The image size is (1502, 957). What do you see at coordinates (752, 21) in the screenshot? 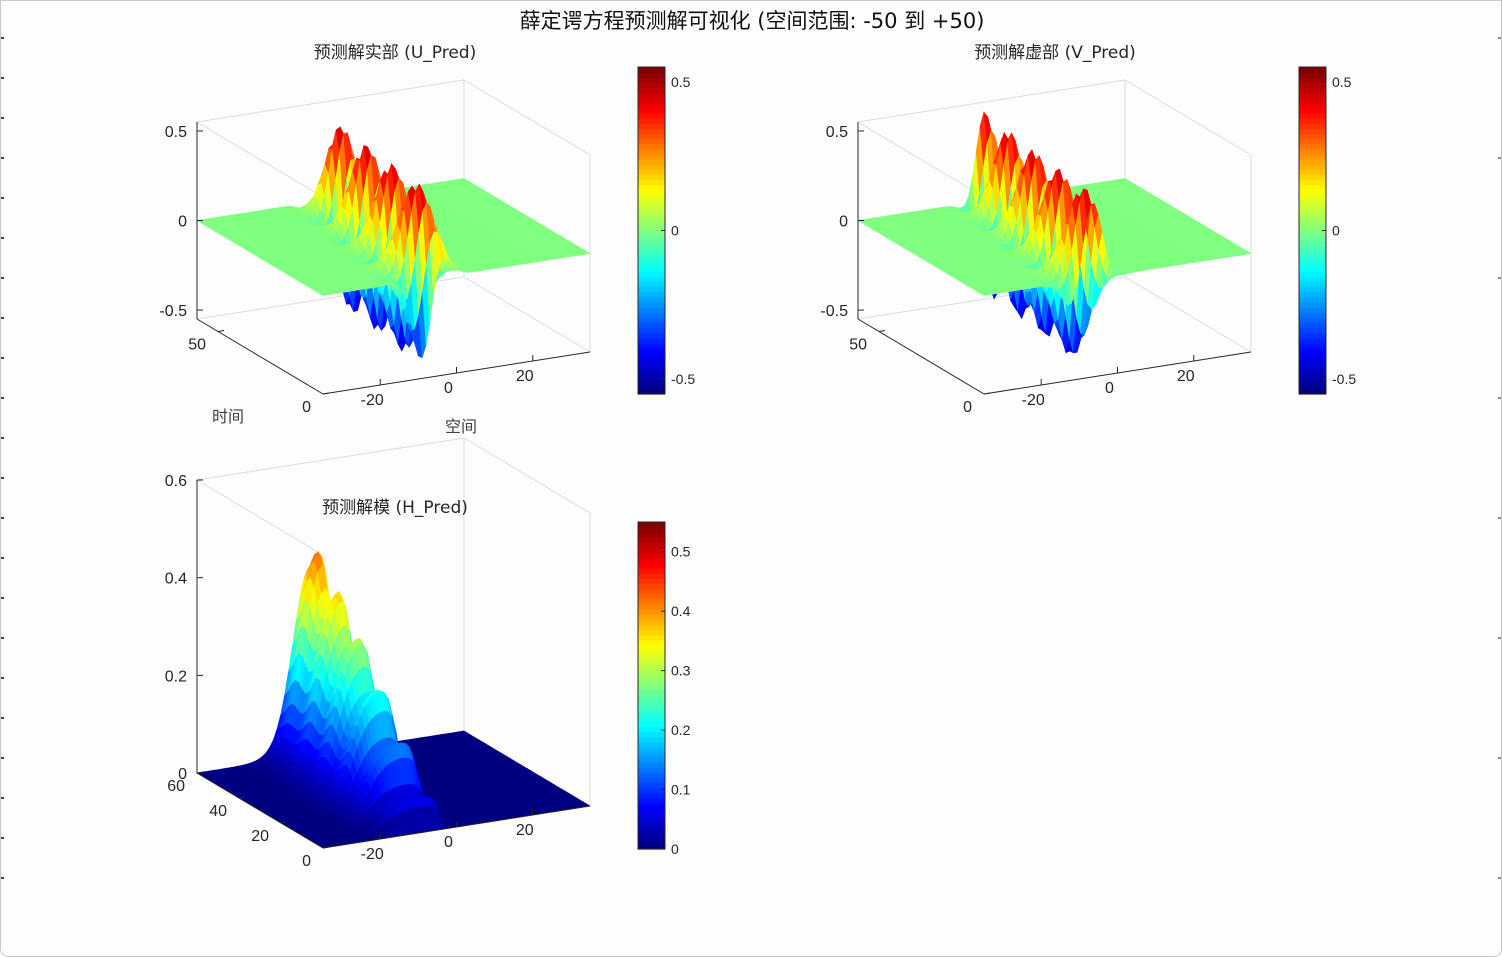
I see `figure-title: 薛定谔方程预测解可视化 (空间范围: -50 到 +50)` at bounding box center [752, 21].